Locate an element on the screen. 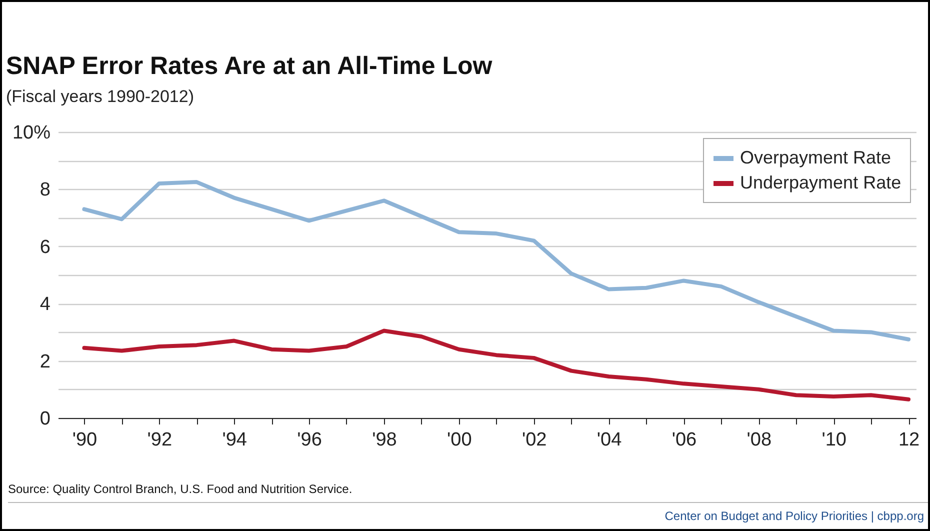 This screenshot has width=930, height=531. x-tick-label: '92 is located at coordinates (159, 440).